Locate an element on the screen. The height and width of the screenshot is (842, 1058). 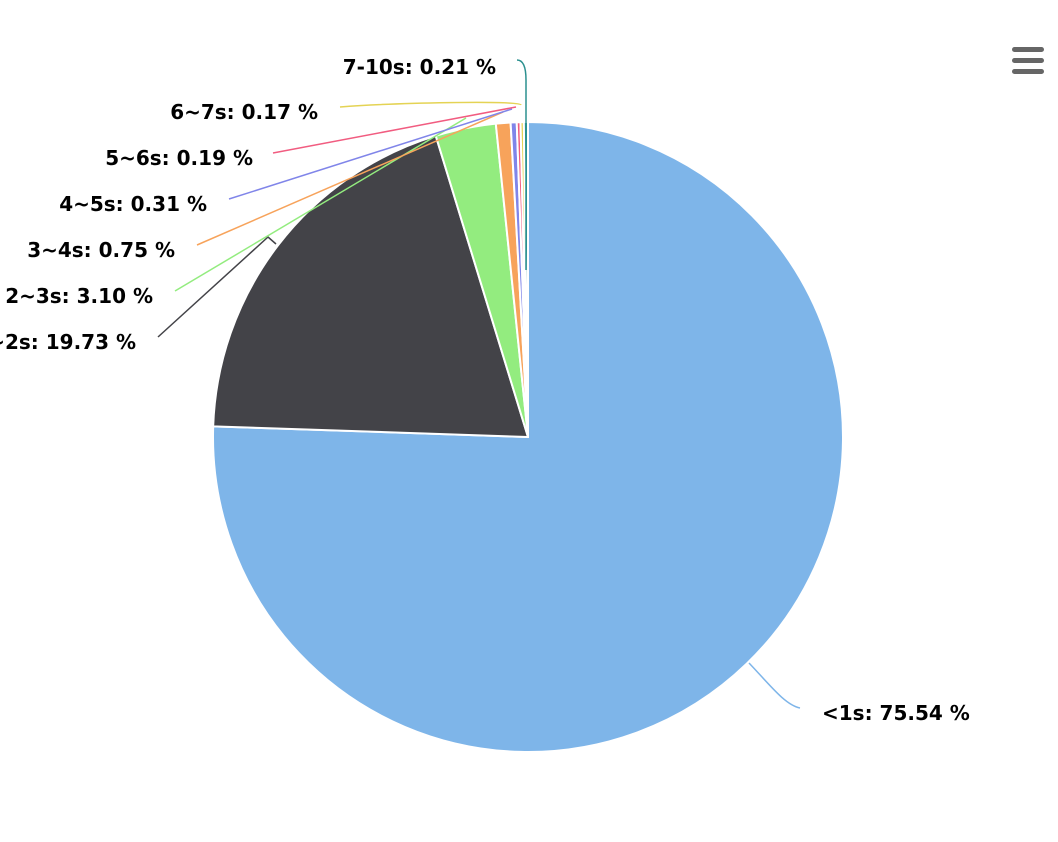
connector-lt-1s is located at coordinates (774, 685).